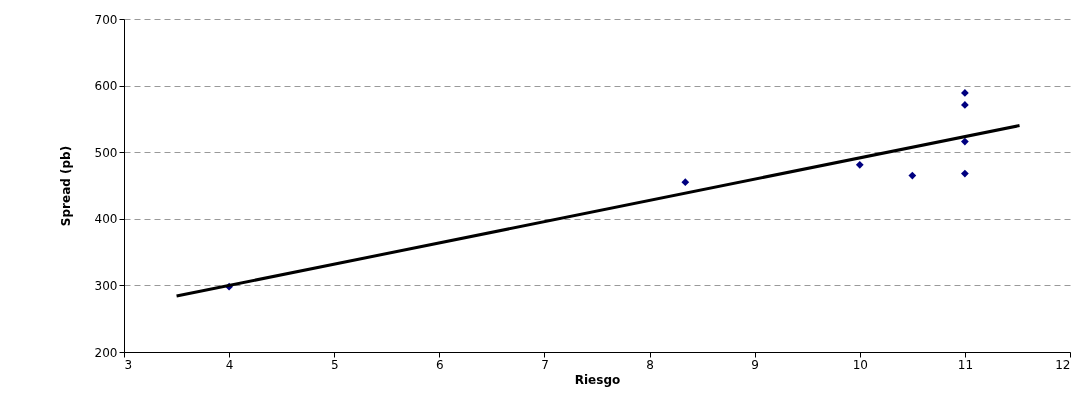 This screenshot has width=1087, height=419. Describe the element at coordinates (106, 285) in the screenshot. I see `y-tick-label: 300` at that location.